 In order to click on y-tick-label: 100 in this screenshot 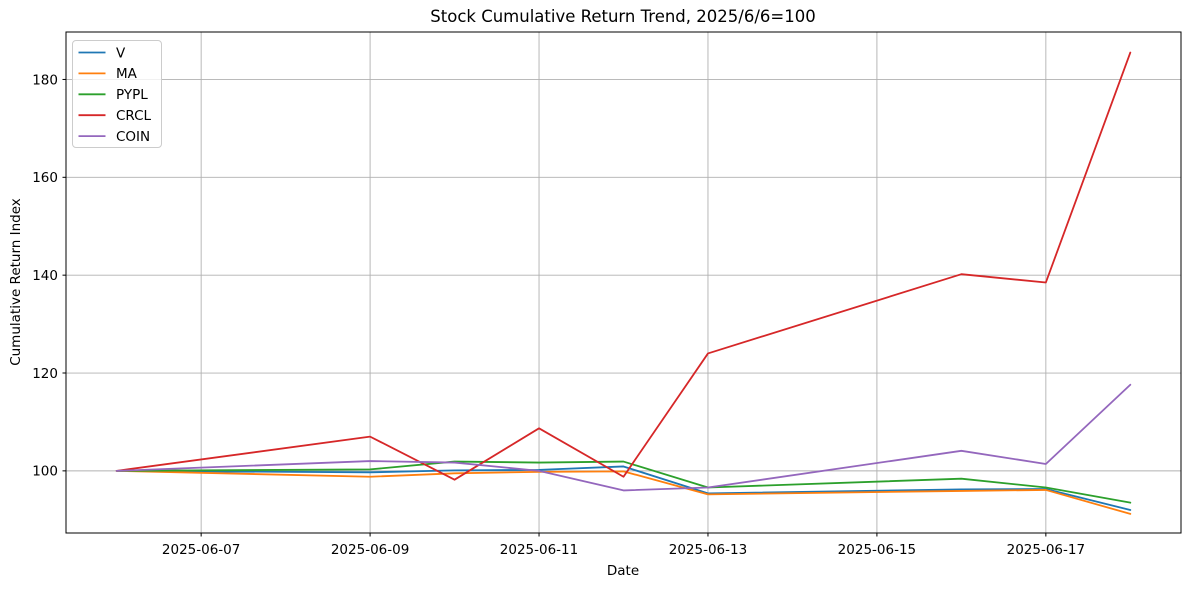, I will do `click(45, 472)`.